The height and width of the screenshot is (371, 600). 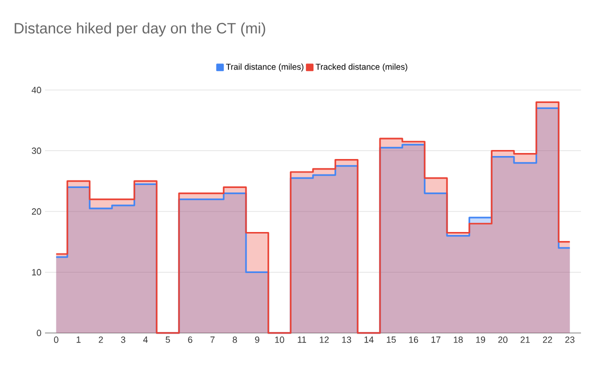 I want to click on x-tick-label: 4, so click(x=145, y=339).